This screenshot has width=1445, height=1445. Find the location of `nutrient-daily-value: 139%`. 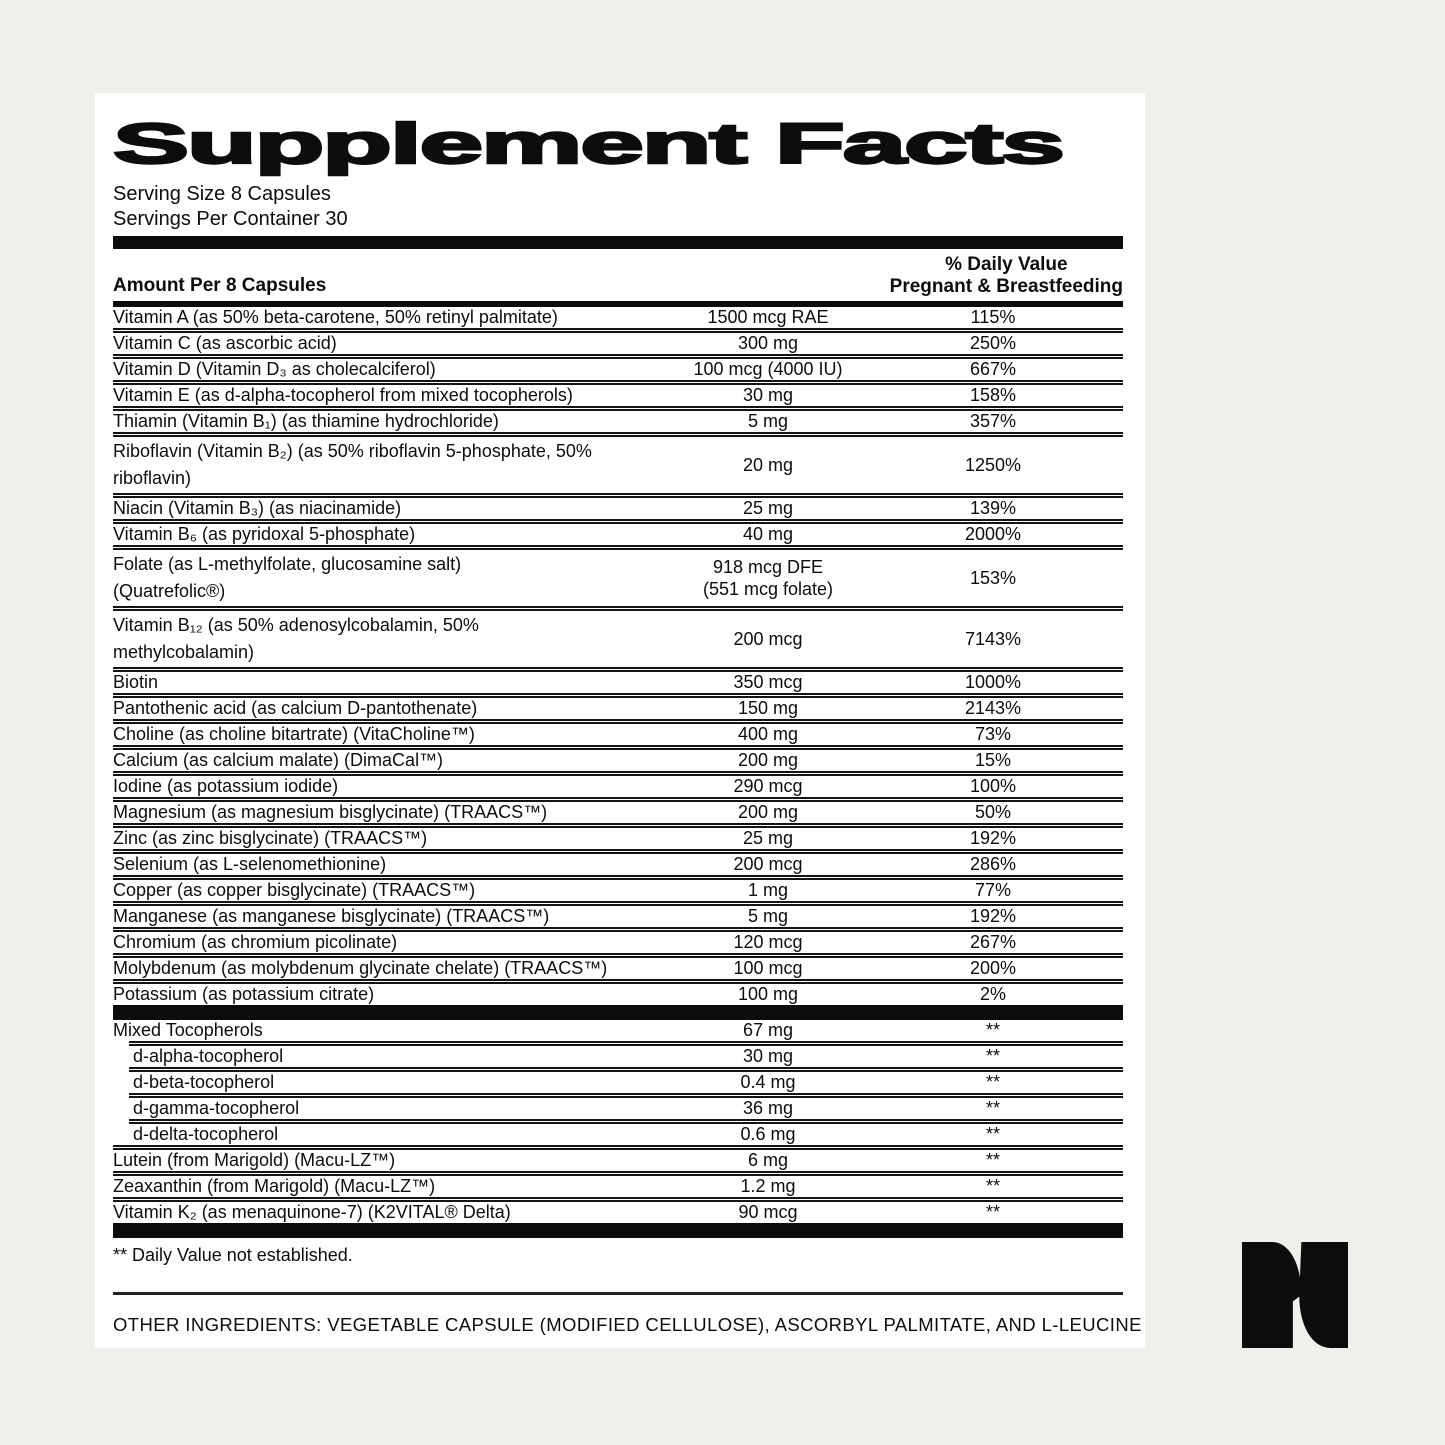

nutrient-daily-value: 139% is located at coordinates (993, 508).